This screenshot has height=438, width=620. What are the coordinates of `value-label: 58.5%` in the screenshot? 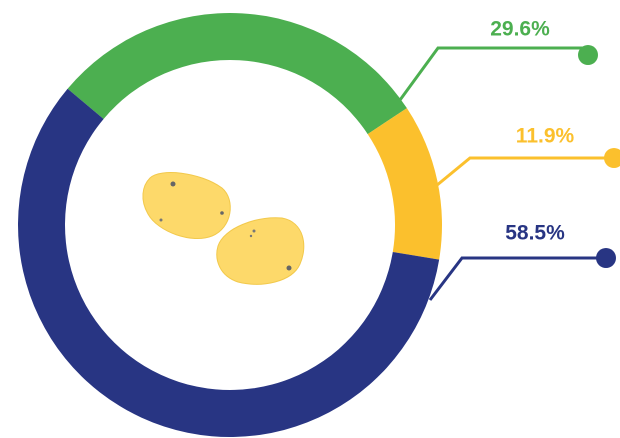 It's located at (535, 233).